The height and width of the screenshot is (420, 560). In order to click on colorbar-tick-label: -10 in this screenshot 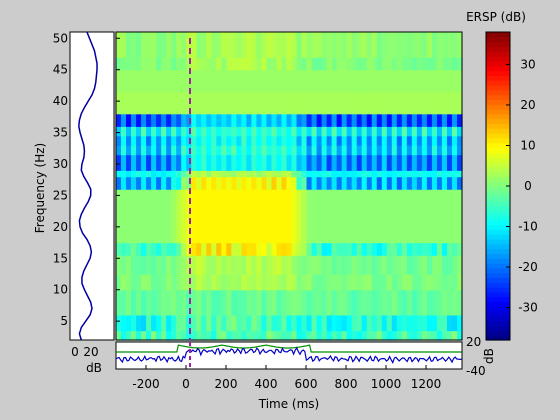, I will do `click(528, 227)`.